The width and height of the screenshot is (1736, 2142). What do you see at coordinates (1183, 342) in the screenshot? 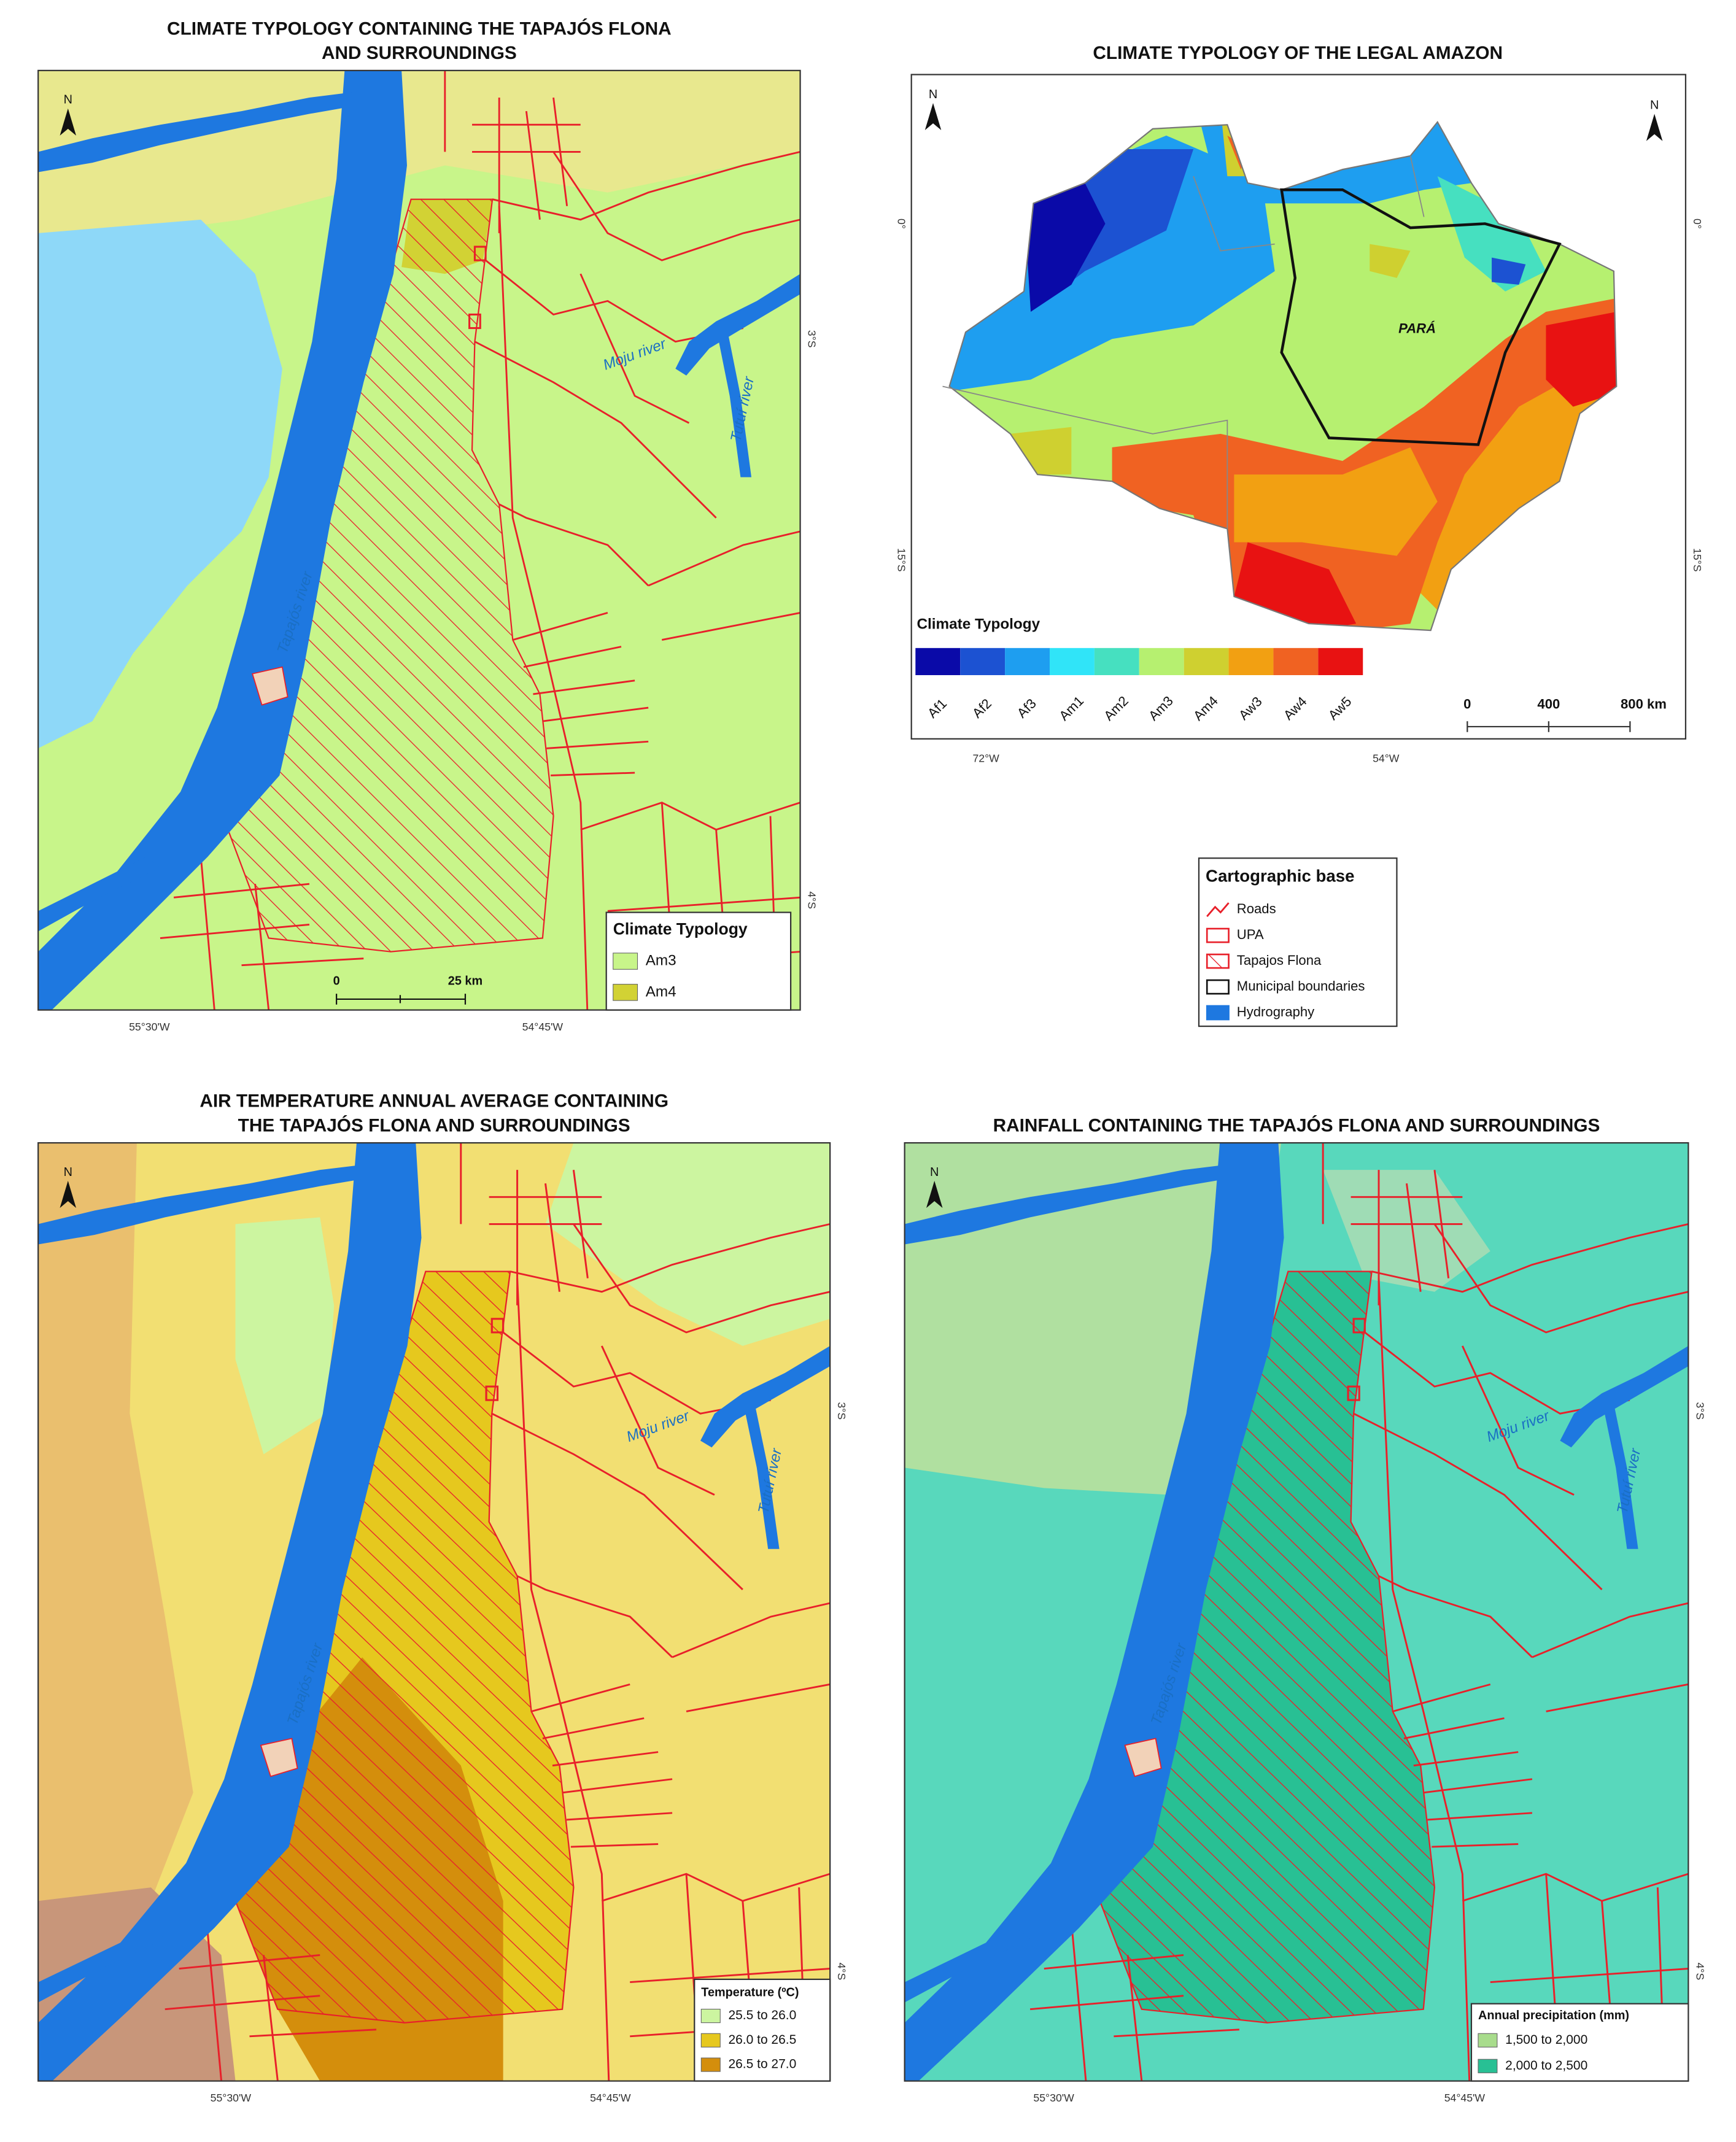
I see `state-boundaries` at bounding box center [1183, 342].